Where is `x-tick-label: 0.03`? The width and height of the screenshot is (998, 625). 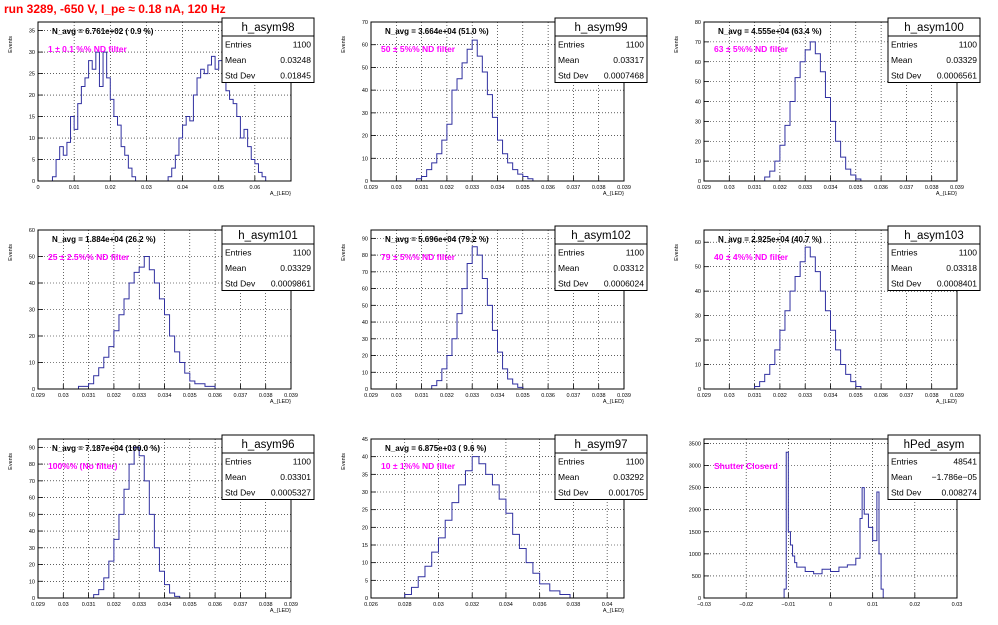 x-tick-label: 0.03 is located at coordinates (146, 188).